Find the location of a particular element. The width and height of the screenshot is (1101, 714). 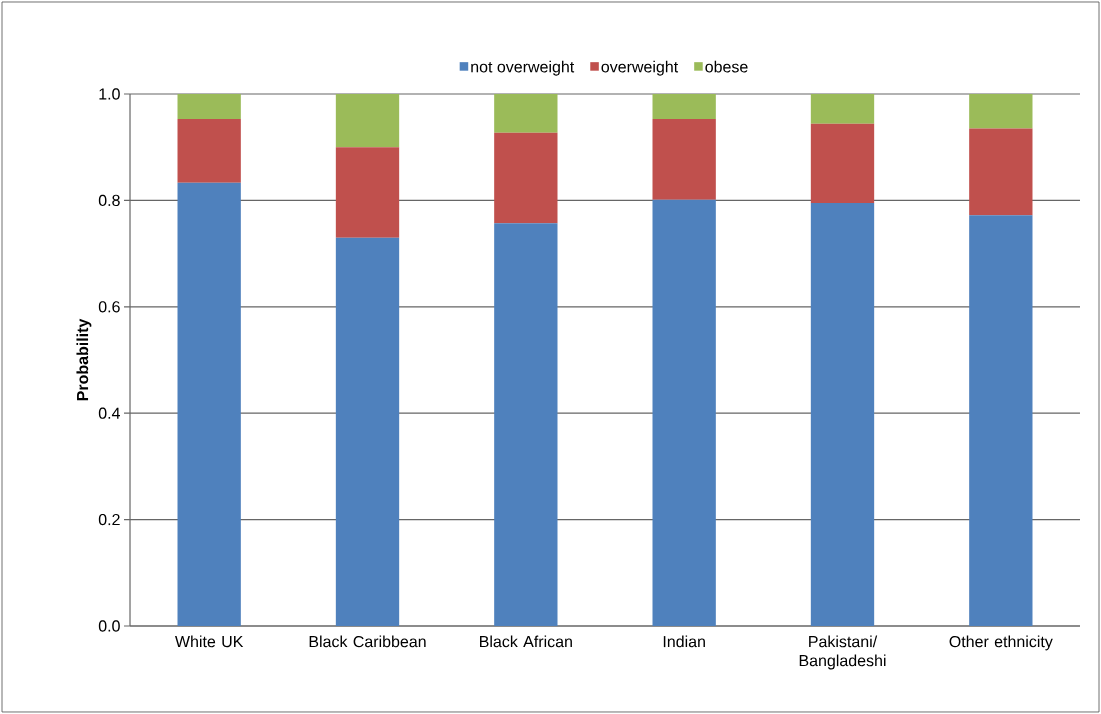

y-tick-label: 0.2 is located at coordinates (109, 519).